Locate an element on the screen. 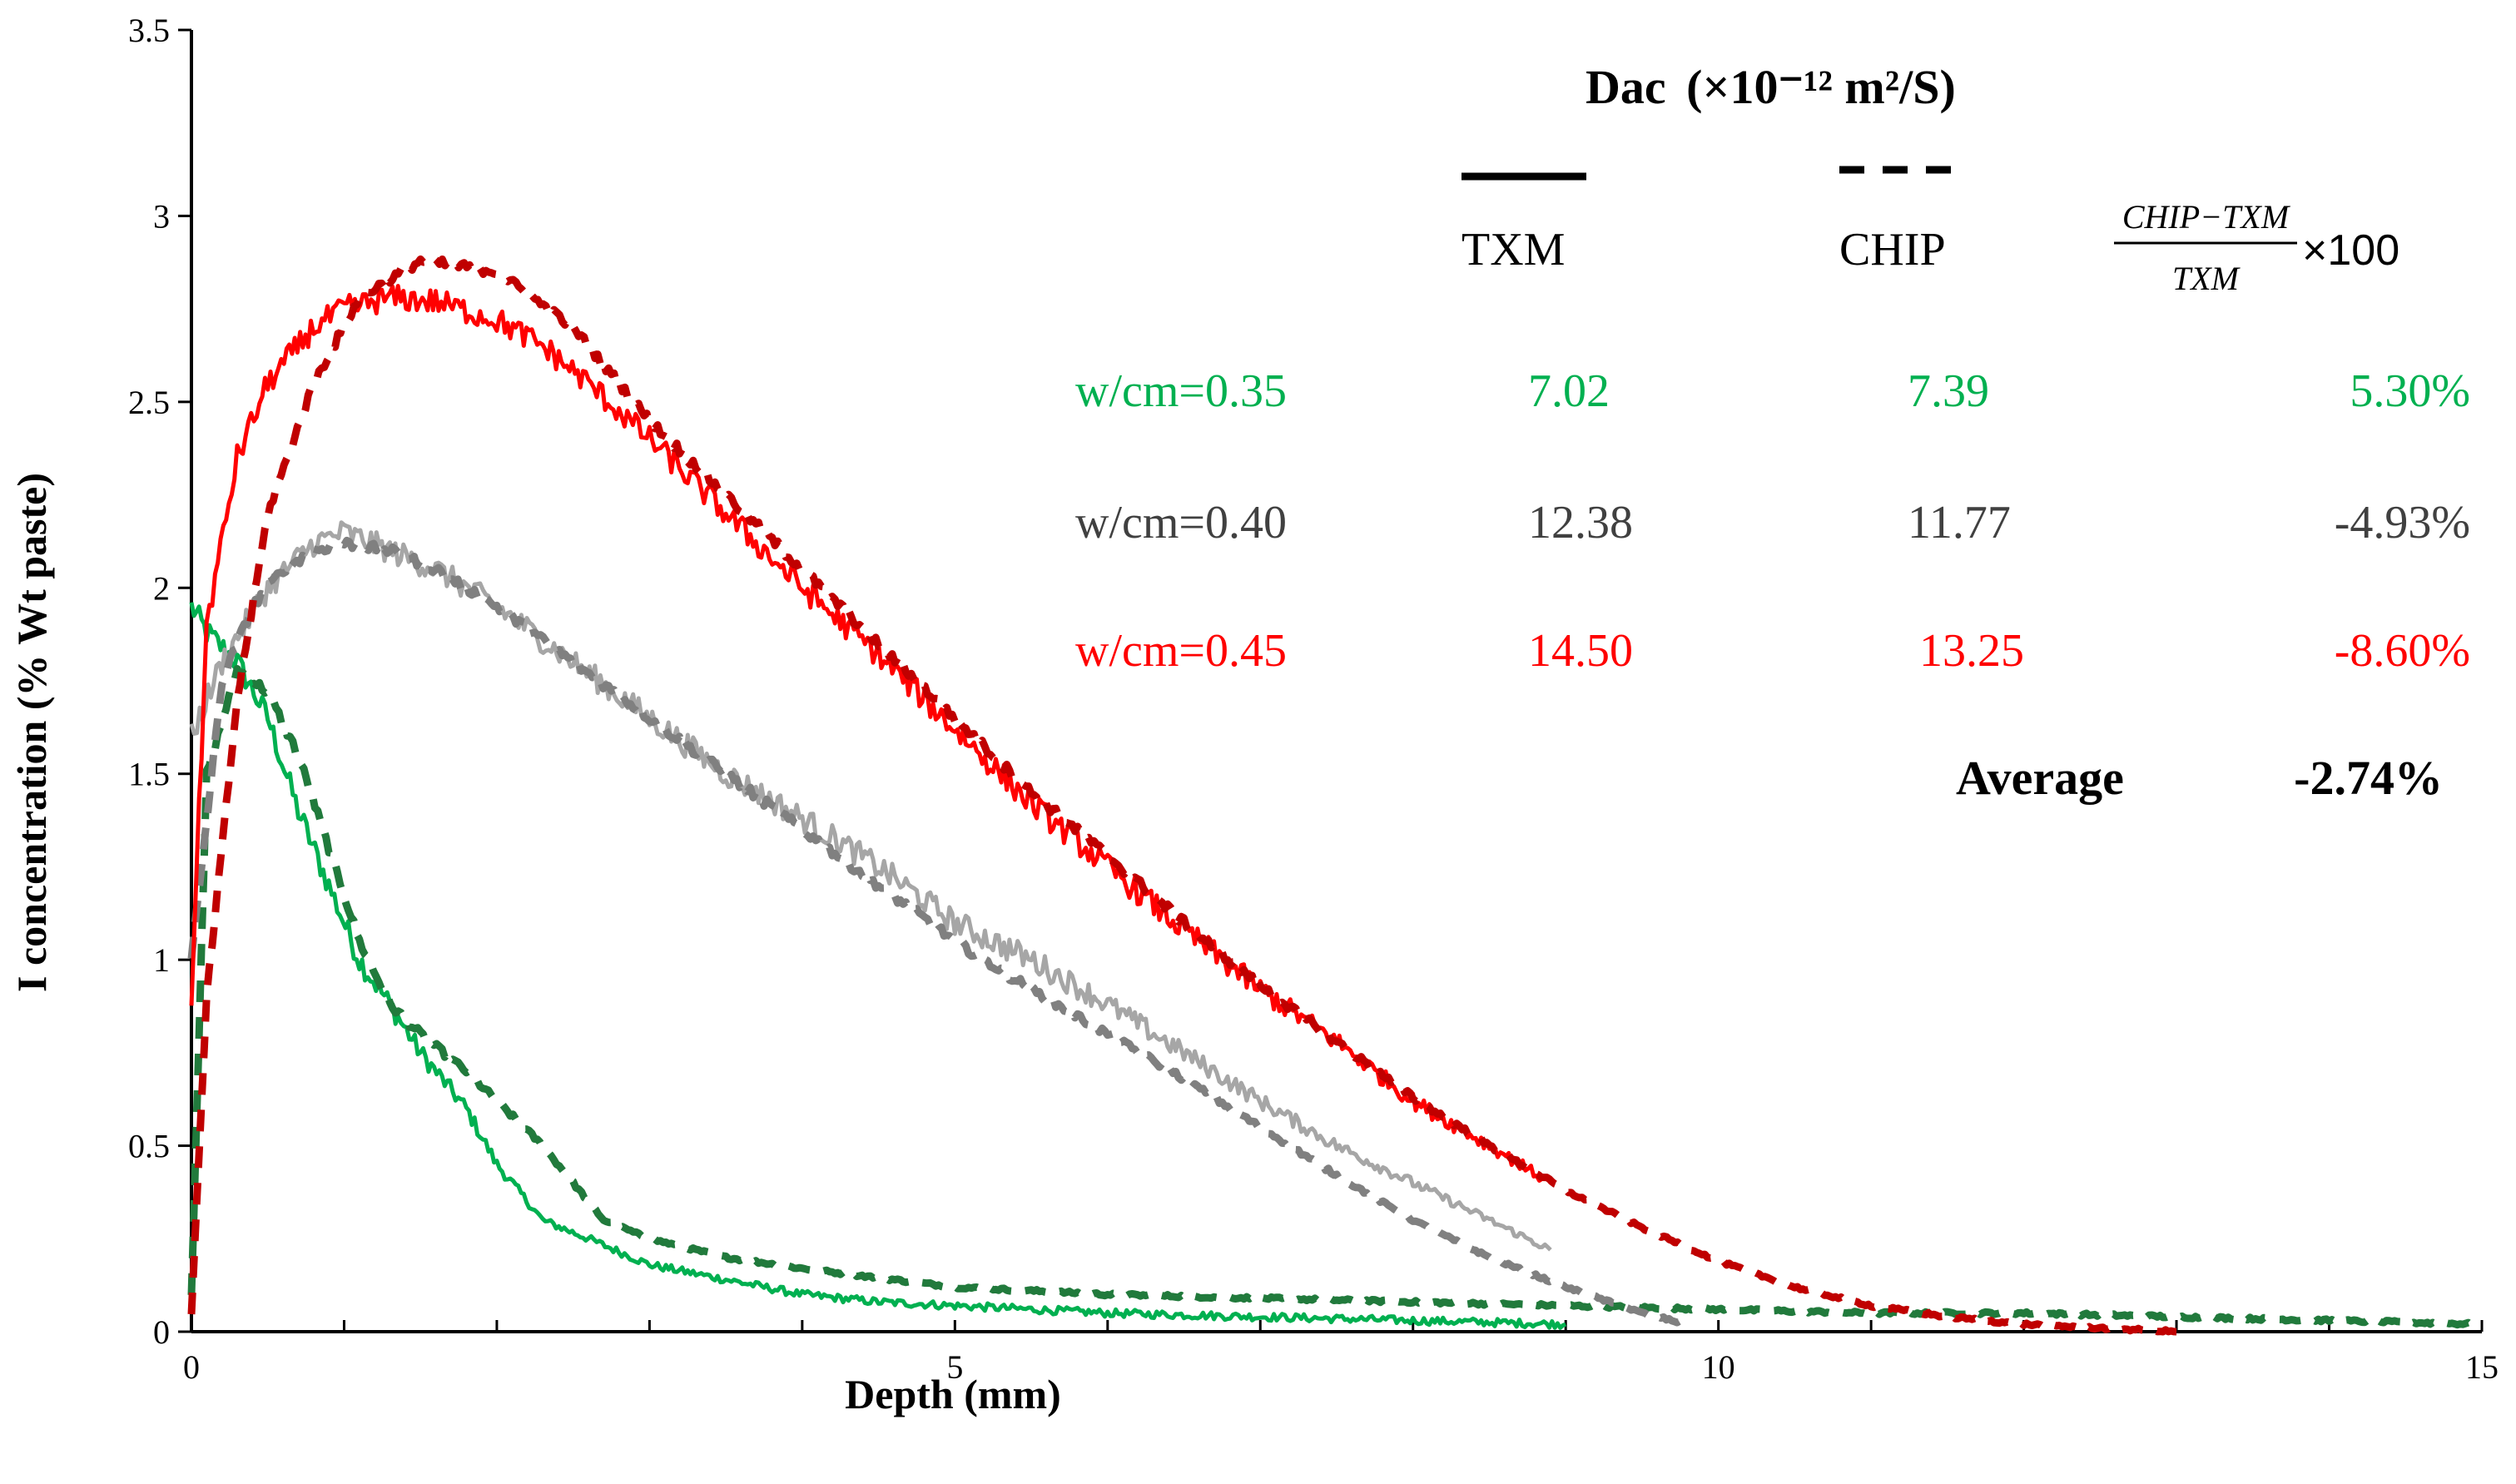 This screenshot has height=1484, width=2516. row-diff: -4.93% is located at coordinates (2403, 523).